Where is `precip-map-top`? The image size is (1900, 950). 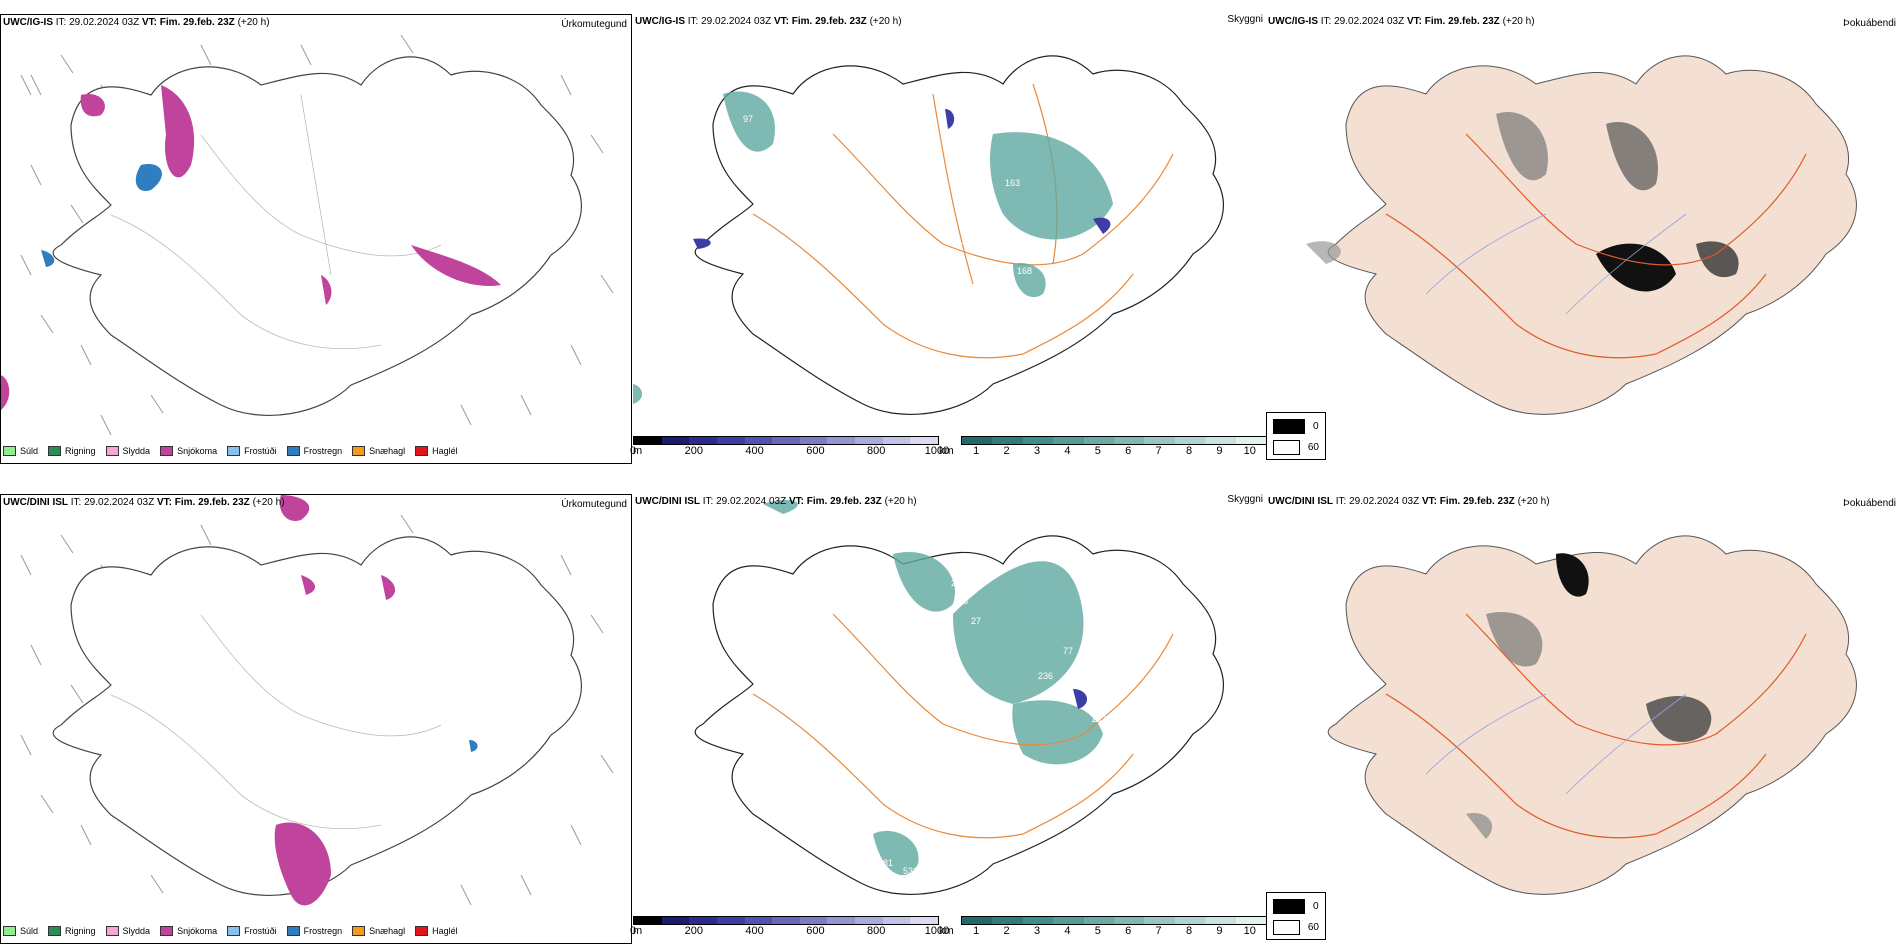
precip-map-top is located at coordinates (307, 234).